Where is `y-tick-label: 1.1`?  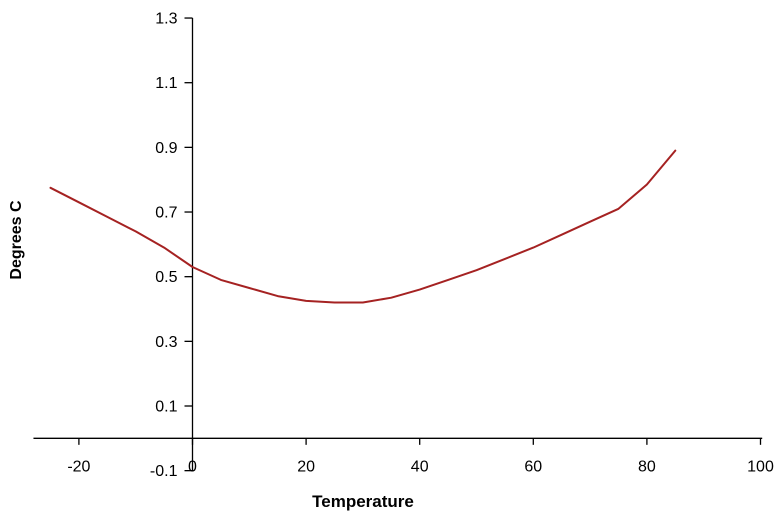 y-tick-label: 1.1 is located at coordinates (166, 83).